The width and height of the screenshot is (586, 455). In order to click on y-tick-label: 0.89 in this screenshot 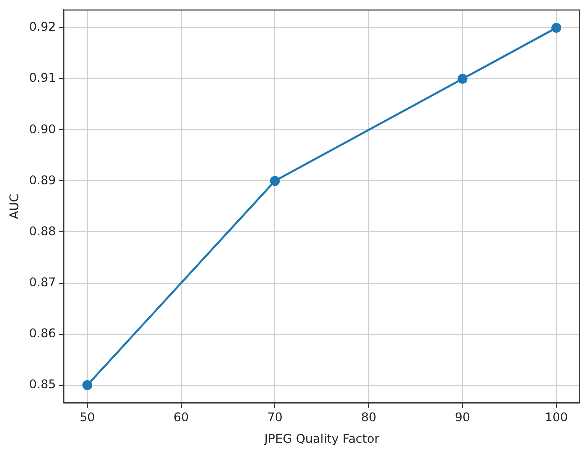, I will do `click(42, 180)`.